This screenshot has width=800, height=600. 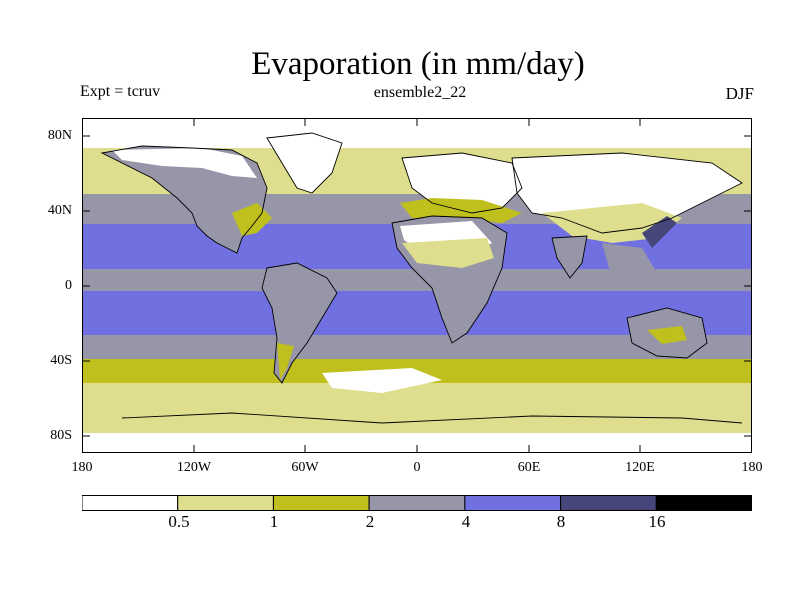 I want to click on lon-tick-180w: 180, so click(x=82, y=467).